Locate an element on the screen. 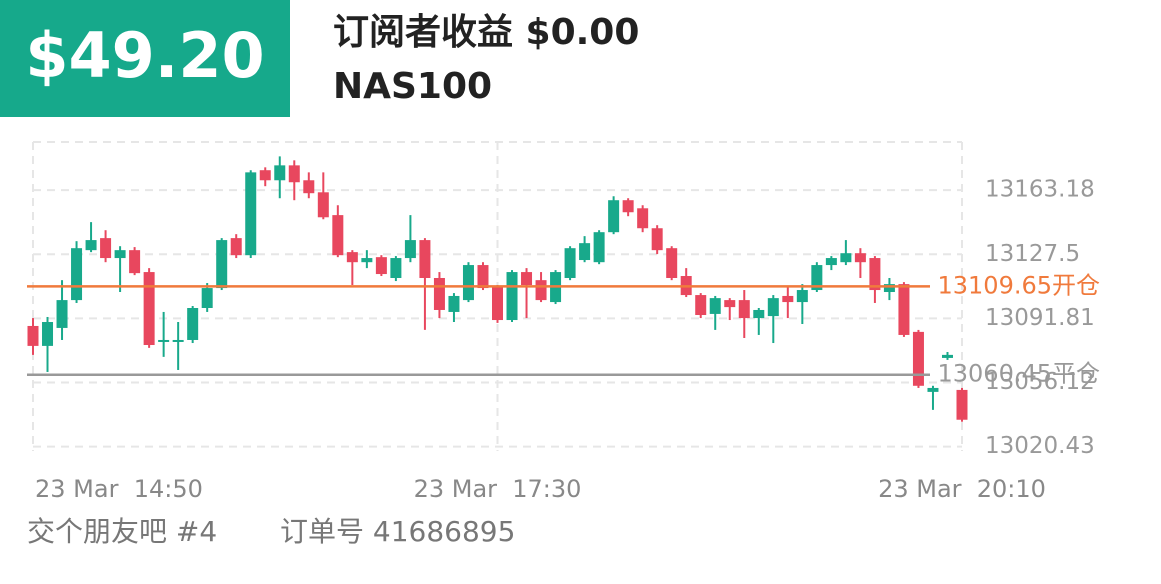 The width and height of the screenshot is (1161, 584). y-tick-label: 13091.81 is located at coordinates (1040, 318).